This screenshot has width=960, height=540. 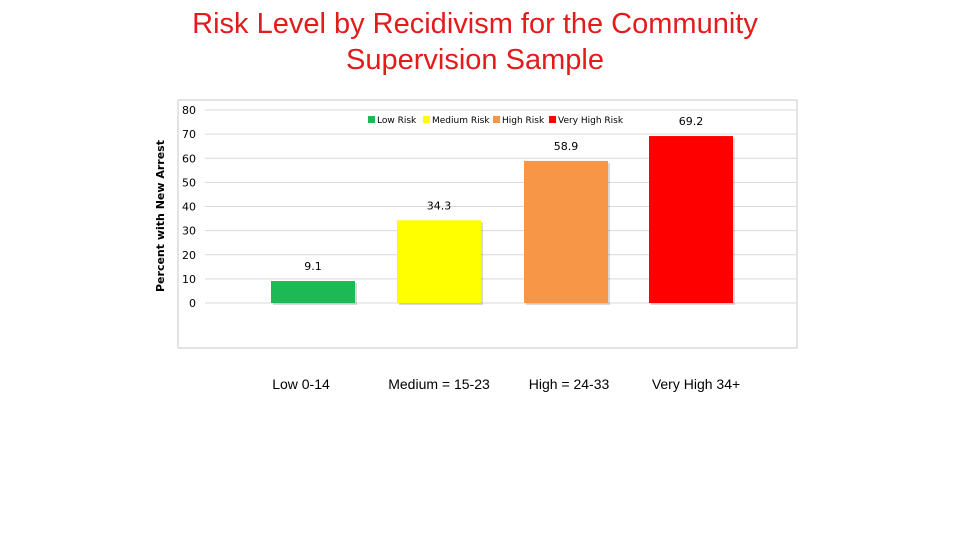 What do you see at coordinates (301, 384) in the screenshot?
I see `category-label: Low 0-14` at bounding box center [301, 384].